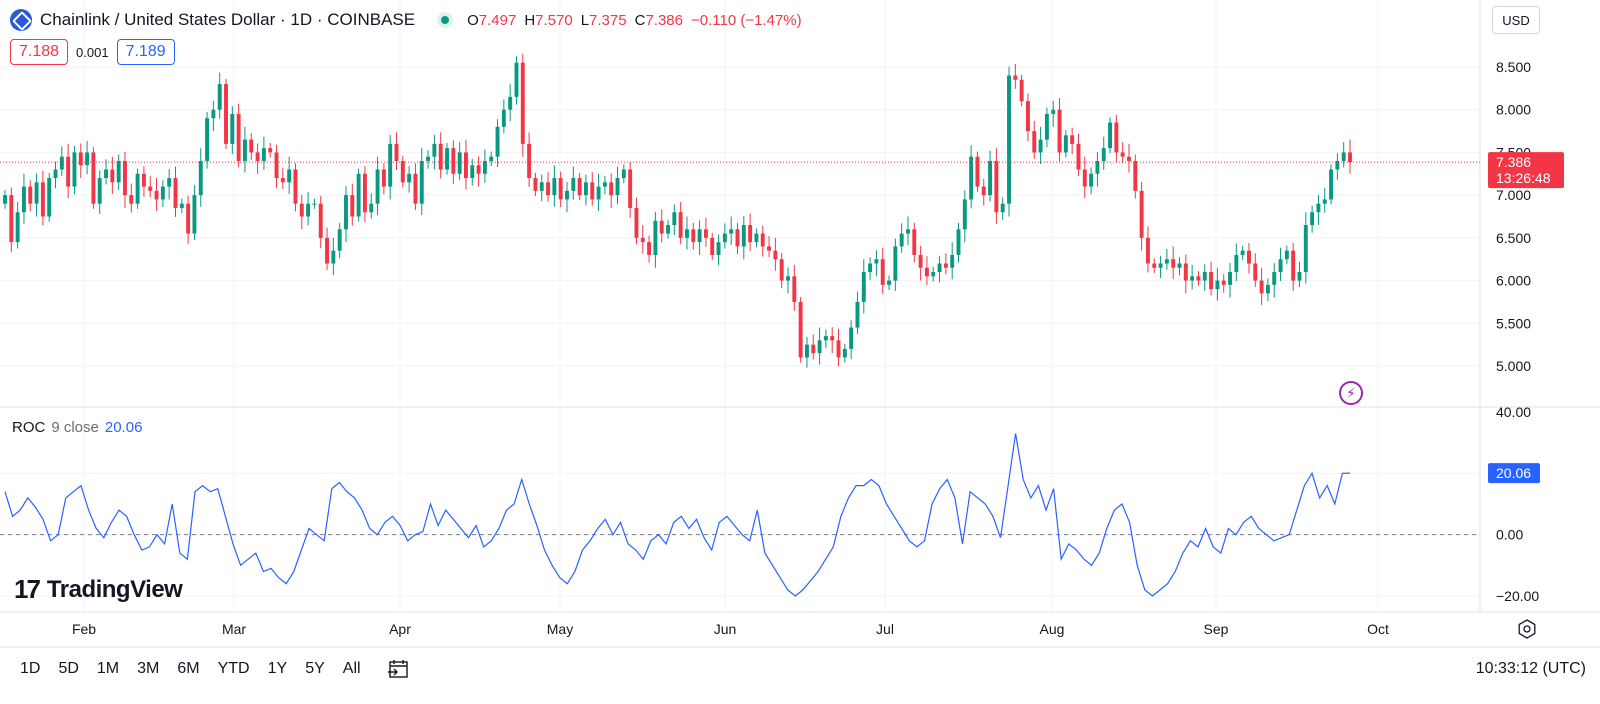 Image resolution: width=1600 pixels, height=704 pixels. What do you see at coordinates (188, 668) in the screenshot?
I see `range-6m-button: 6M` at bounding box center [188, 668].